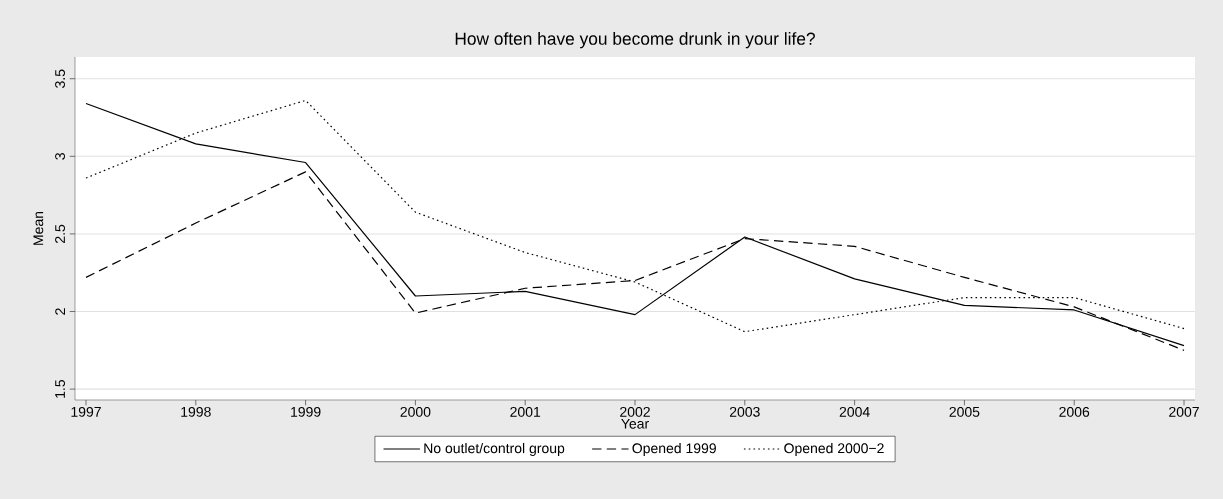  What do you see at coordinates (834, 449) in the screenshot?
I see `legend-label: Opened 2000−2` at bounding box center [834, 449].